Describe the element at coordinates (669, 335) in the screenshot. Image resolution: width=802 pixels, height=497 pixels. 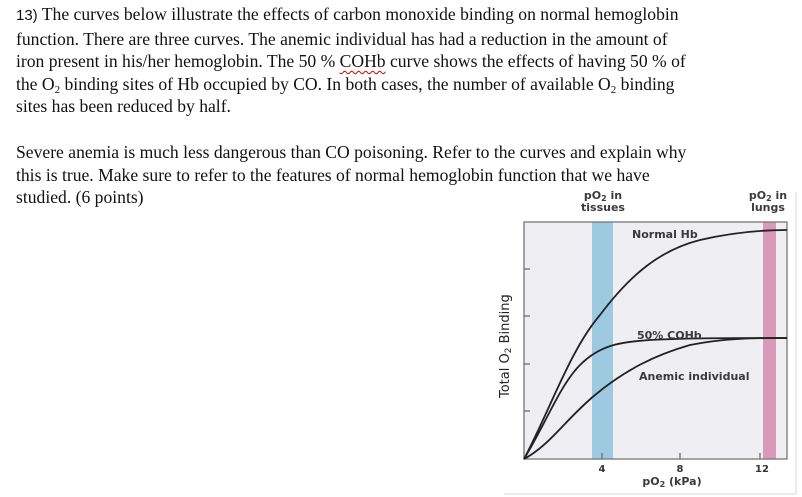
I see `coh-label: 50% COHb` at that location.